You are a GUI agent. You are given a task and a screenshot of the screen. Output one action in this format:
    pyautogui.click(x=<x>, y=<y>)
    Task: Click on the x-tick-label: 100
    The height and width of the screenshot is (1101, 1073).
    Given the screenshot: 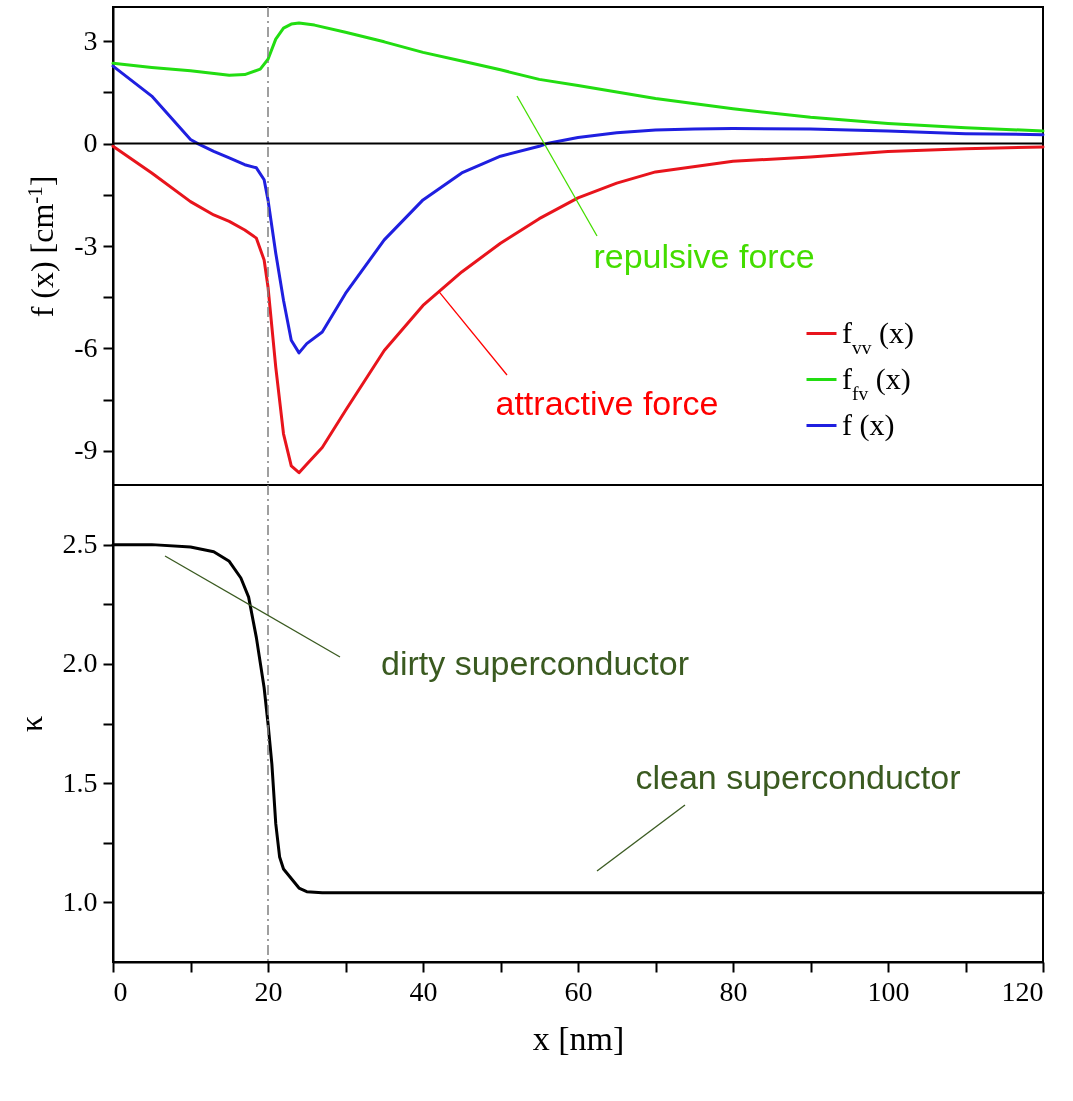 What is the action you would take?
    pyautogui.click(x=888, y=991)
    